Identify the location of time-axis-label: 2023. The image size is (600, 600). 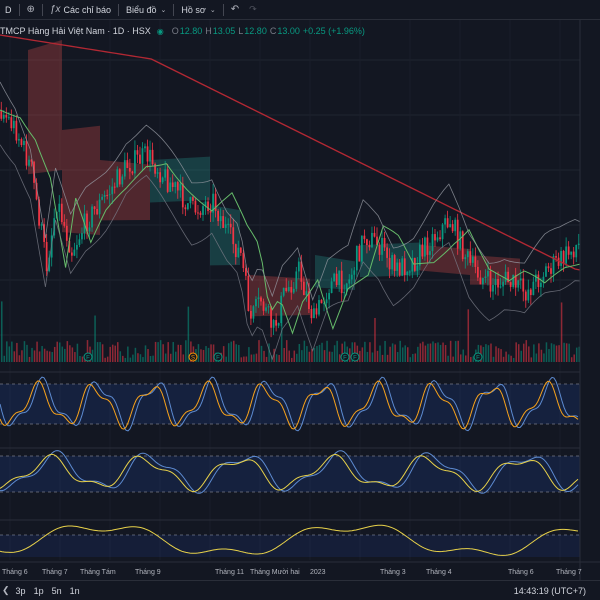
(318, 572).